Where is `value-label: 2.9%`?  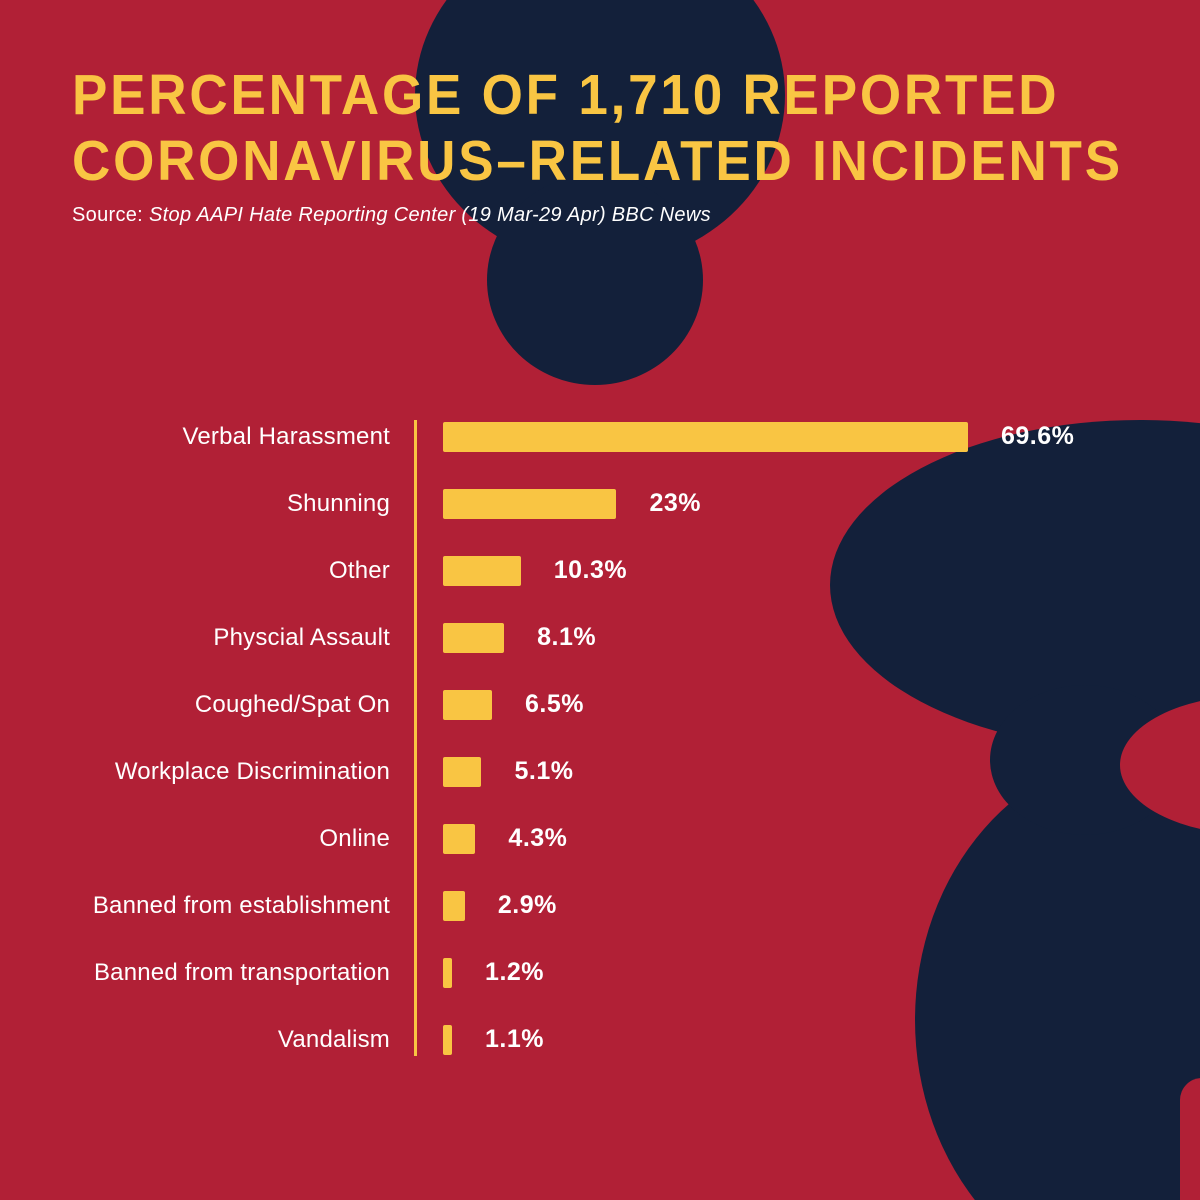
value-label: 2.9% is located at coordinates (527, 905).